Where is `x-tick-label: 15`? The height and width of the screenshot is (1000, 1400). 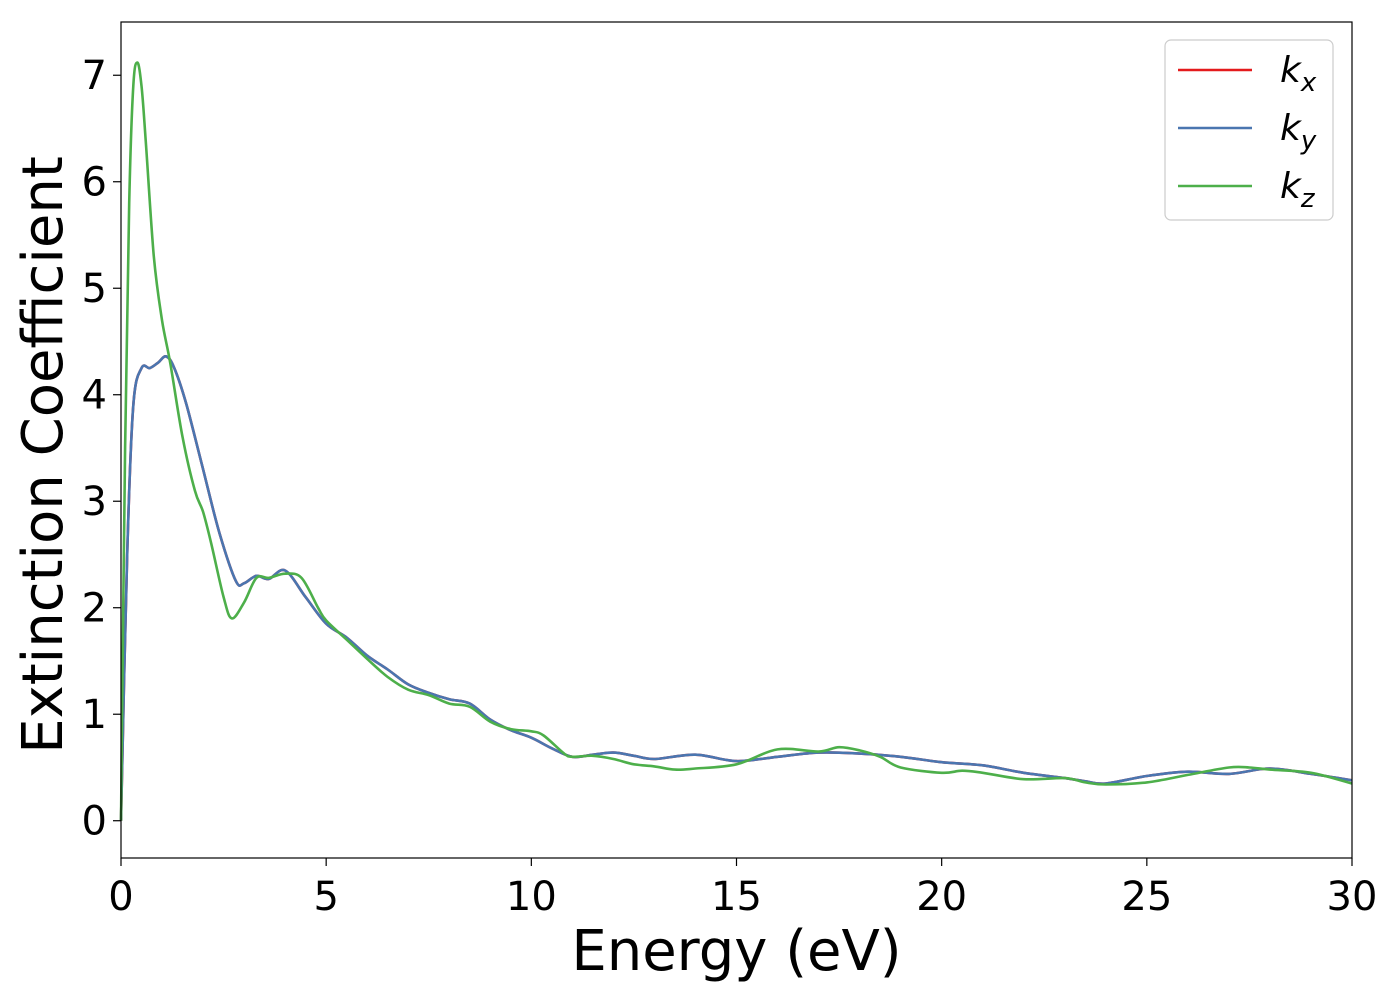 x-tick-label: 15 is located at coordinates (736, 897).